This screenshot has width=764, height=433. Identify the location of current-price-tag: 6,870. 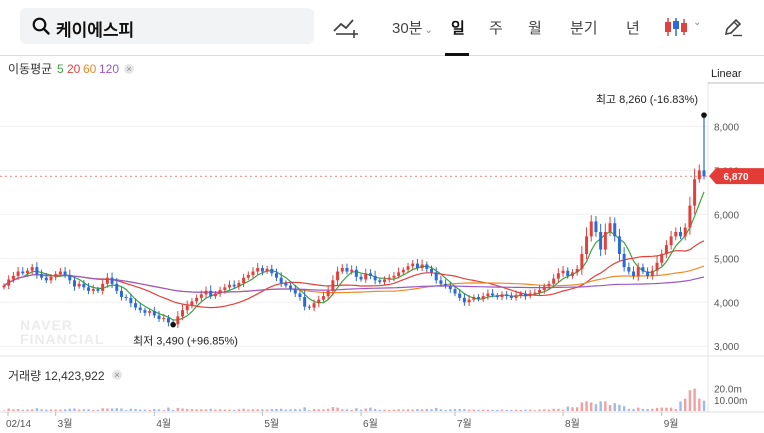
(736, 176).